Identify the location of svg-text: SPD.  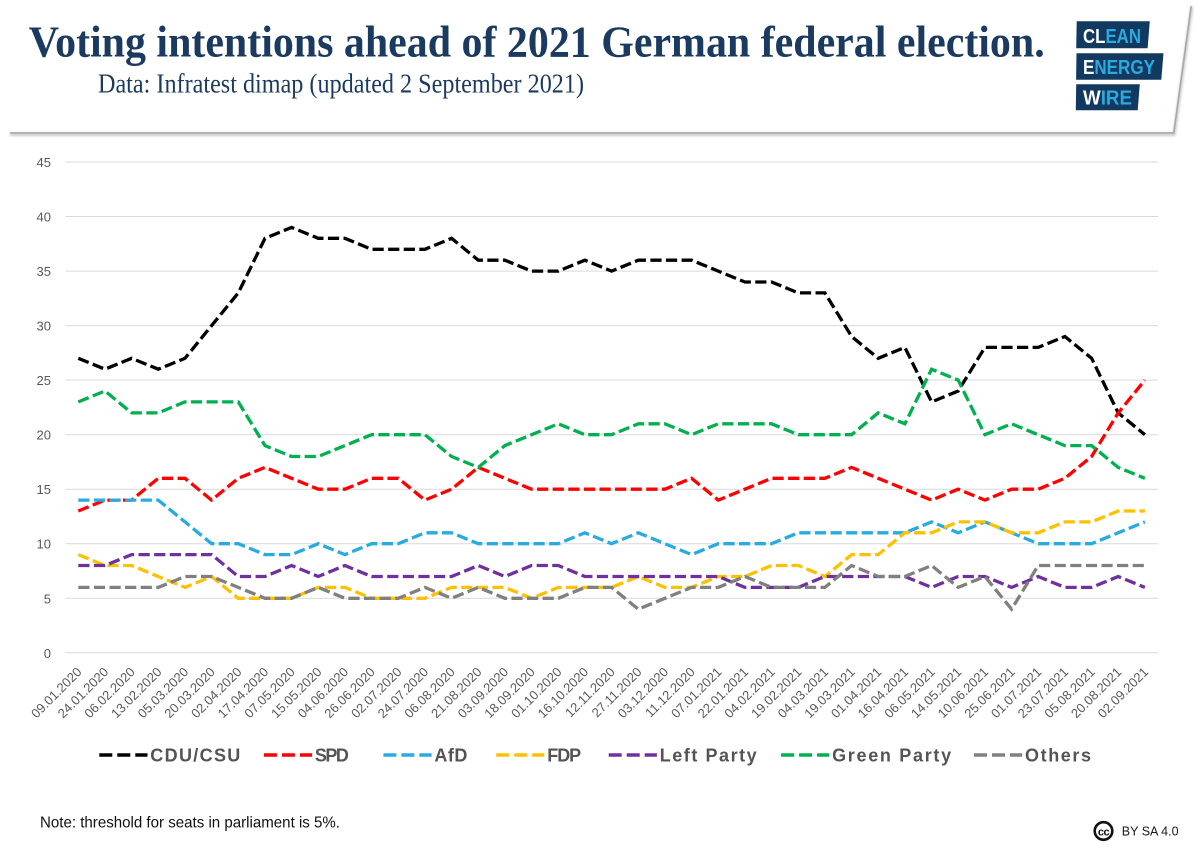
(332, 756).